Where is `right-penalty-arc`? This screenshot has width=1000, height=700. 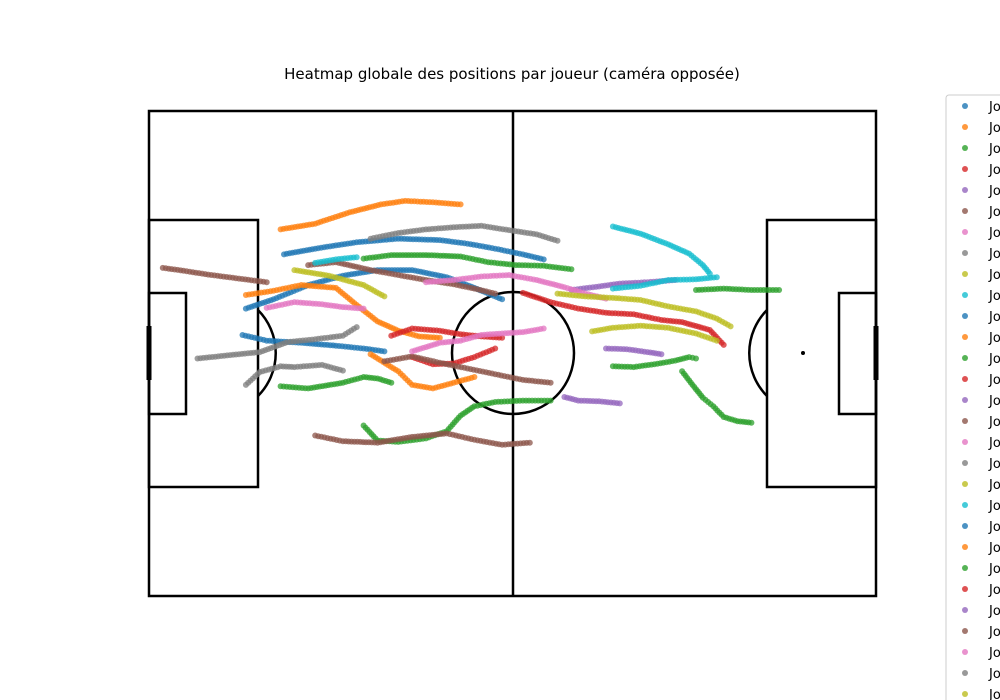
right-penalty-arc is located at coordinates (758, 353).